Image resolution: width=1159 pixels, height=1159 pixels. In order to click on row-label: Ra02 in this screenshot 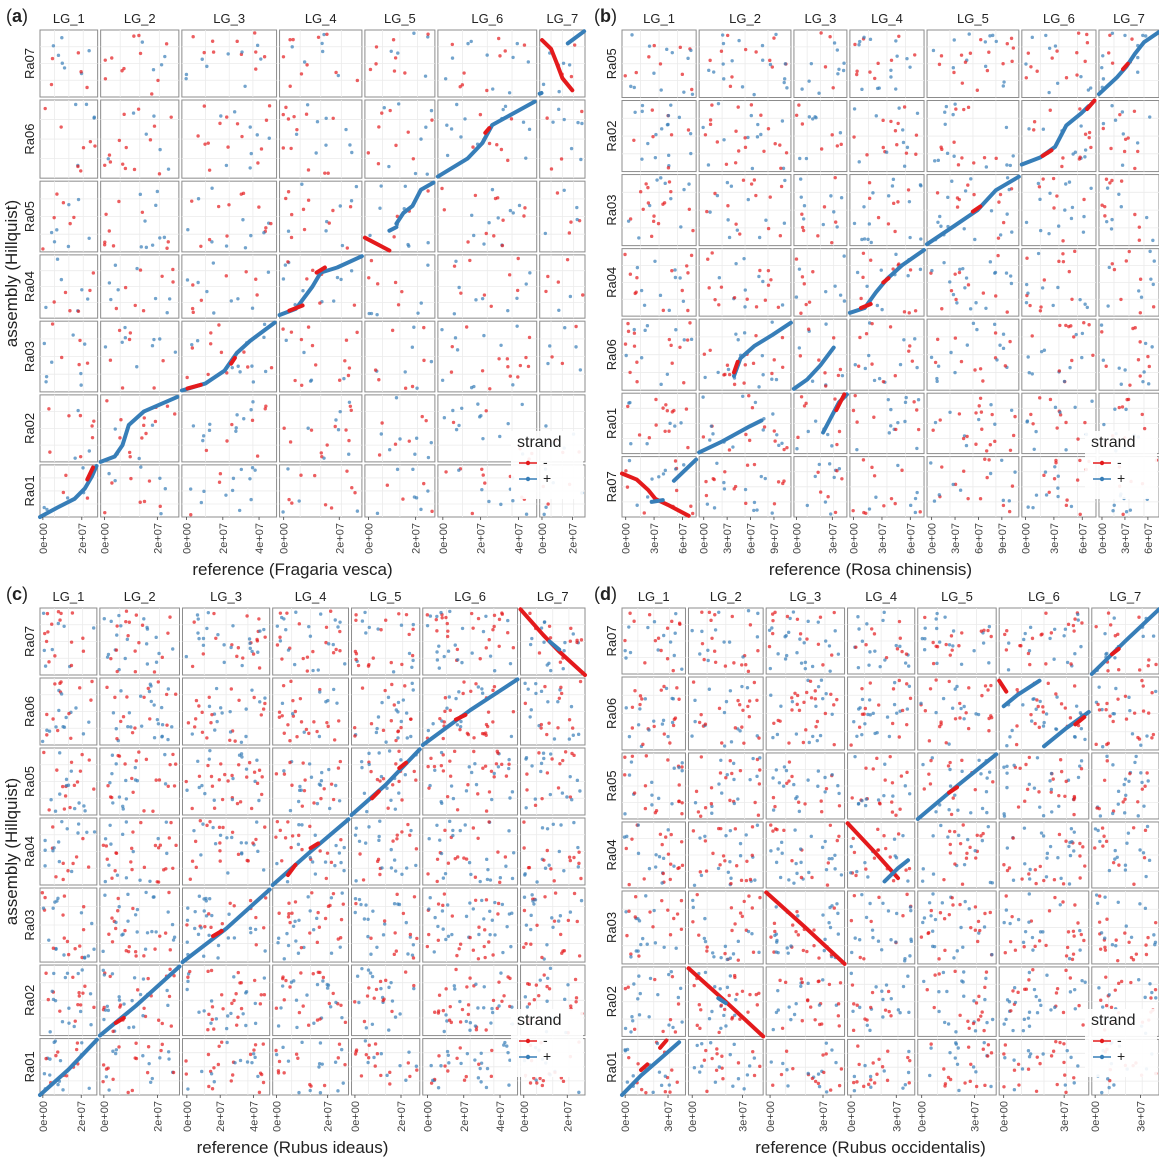, I will do `click(29, 1000)`.